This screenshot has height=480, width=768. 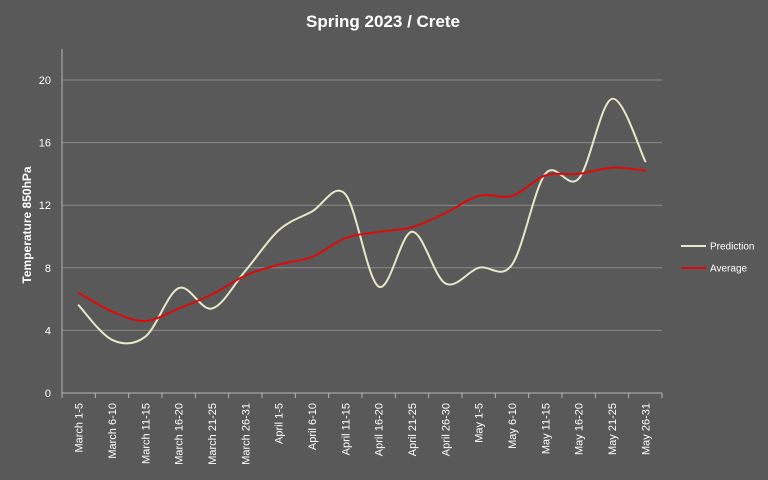 What do you see at coordinates (27, 224) in the screenshot?
I see `y-axis-label: Temperature 850hPa` at bounding box center [27, 224].